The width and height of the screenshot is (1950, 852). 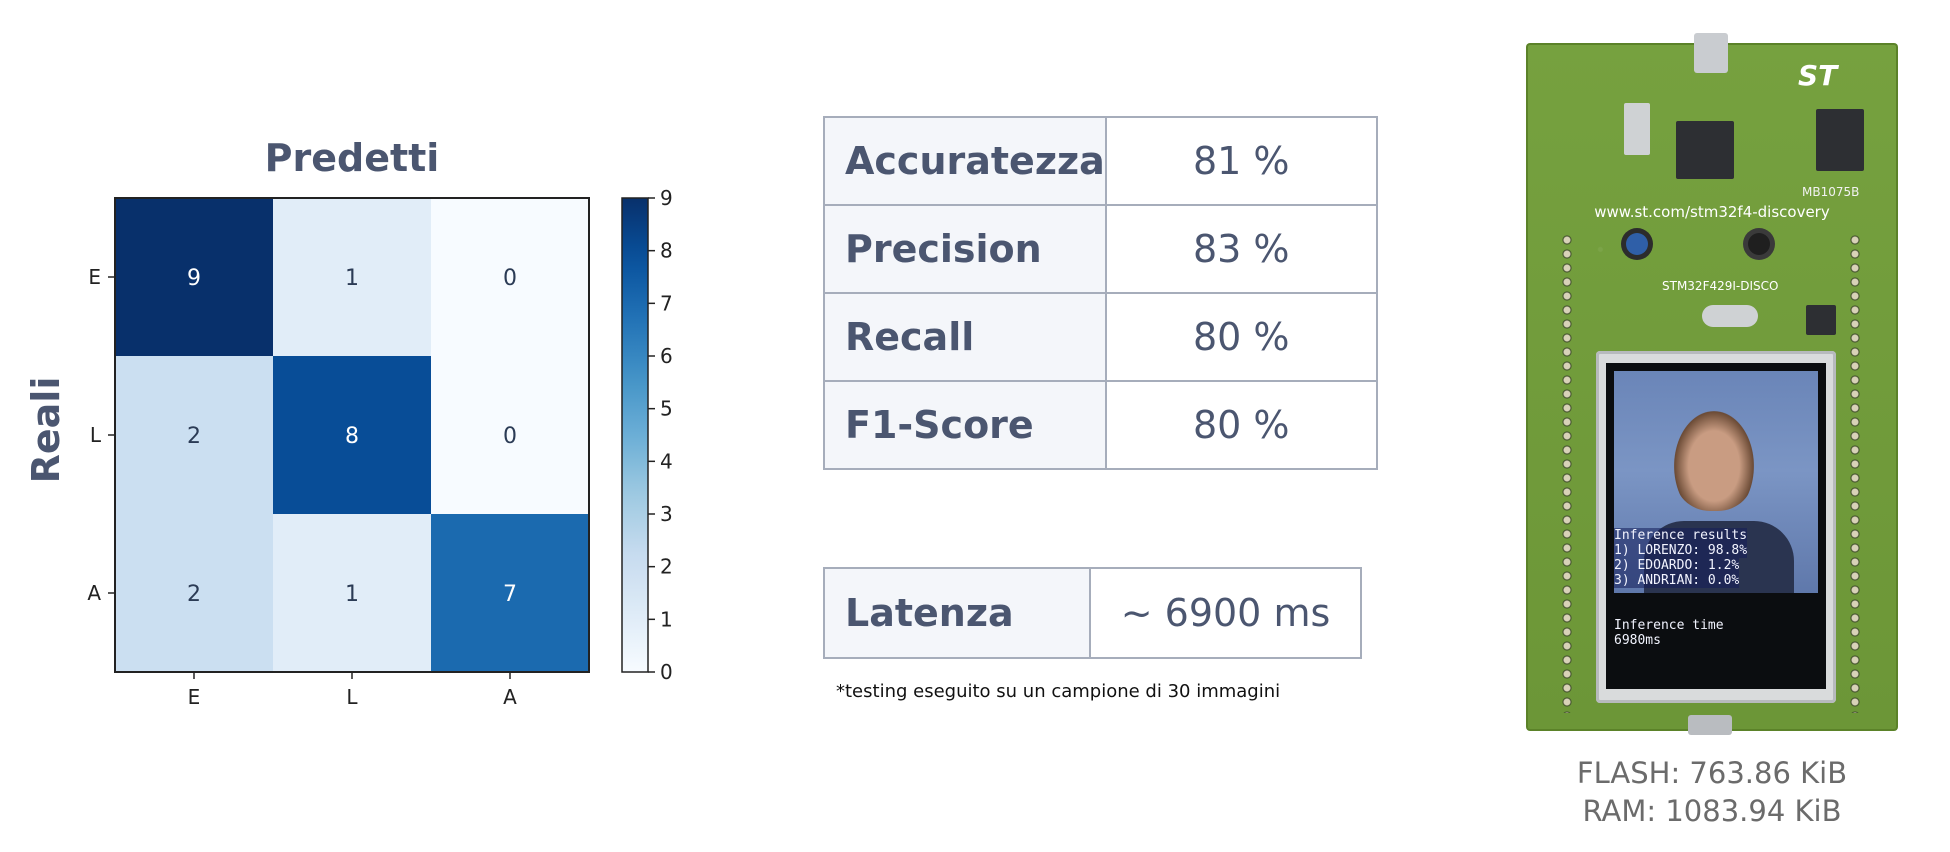 I want to click on y-tick-label: A, so click(x=94, y=593).